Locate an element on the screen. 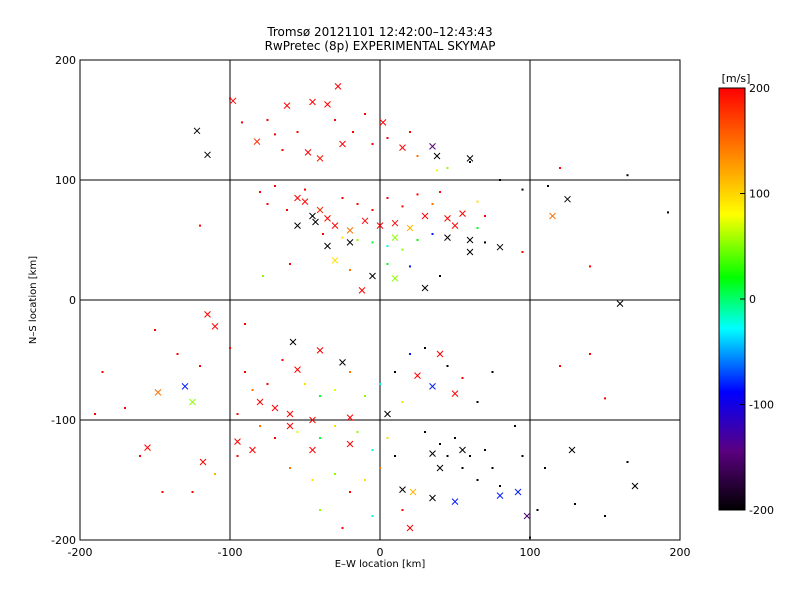  y-tick-label: 200 is located at coordinates (65, 60).